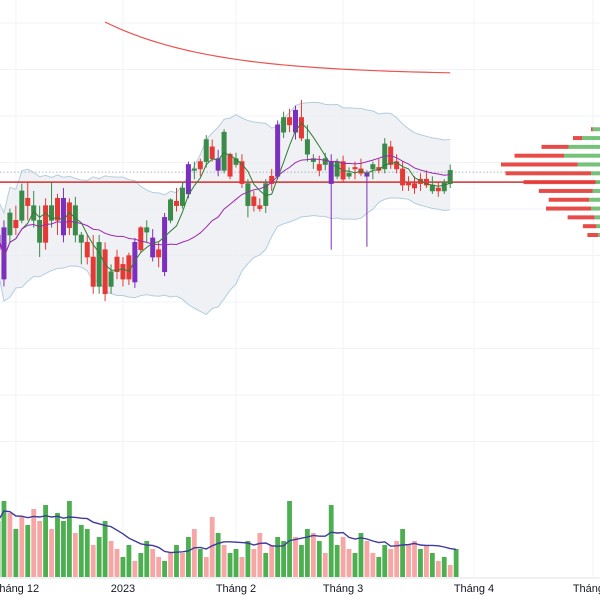 This screenshot has height=600, width=600. I want to click on volume-bars, so click(229, 539).